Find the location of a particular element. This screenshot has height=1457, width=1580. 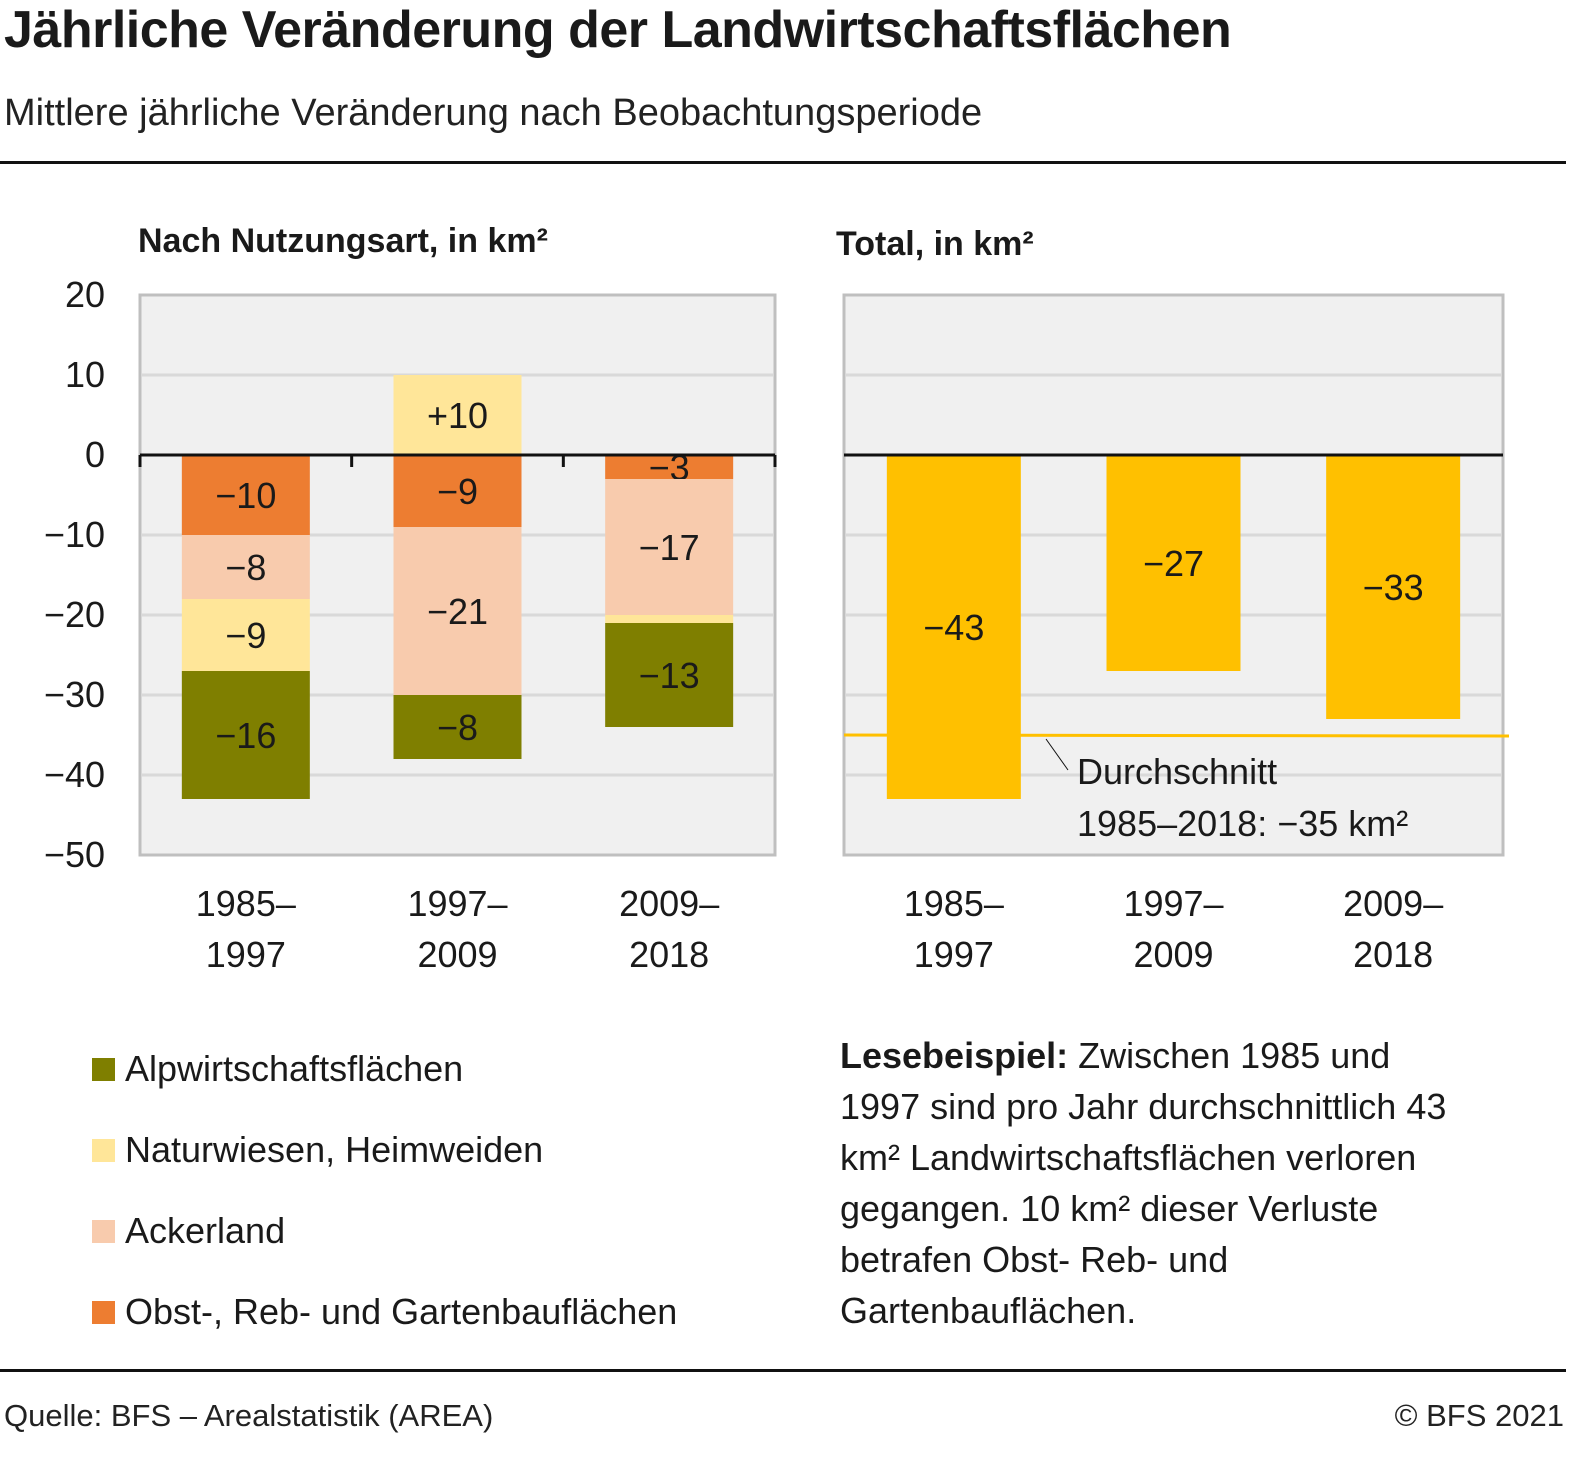

y-tick-label: −10 is located at coordinates (74, 534).